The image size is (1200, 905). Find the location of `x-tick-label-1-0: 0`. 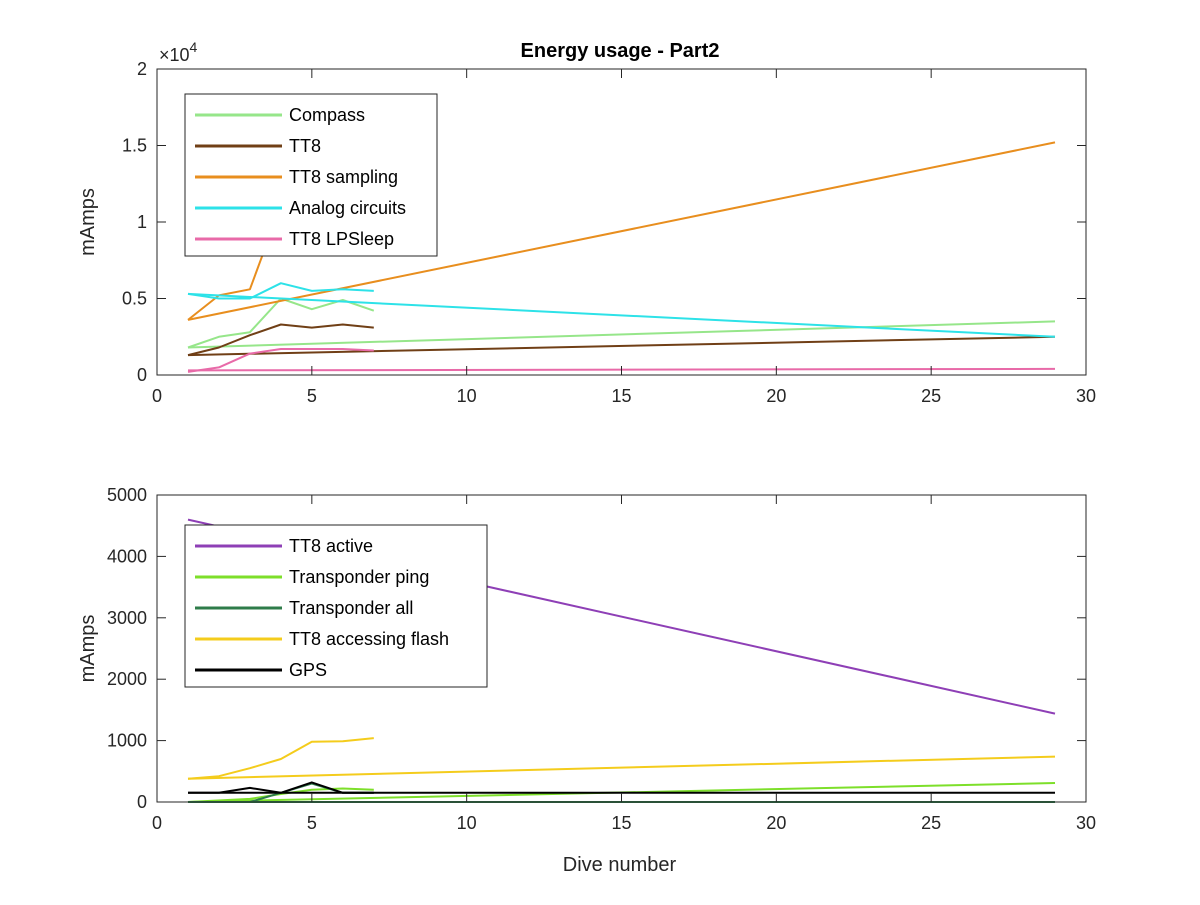

x-tick-label-1-0: 0 is located at coordinates (157, 823).